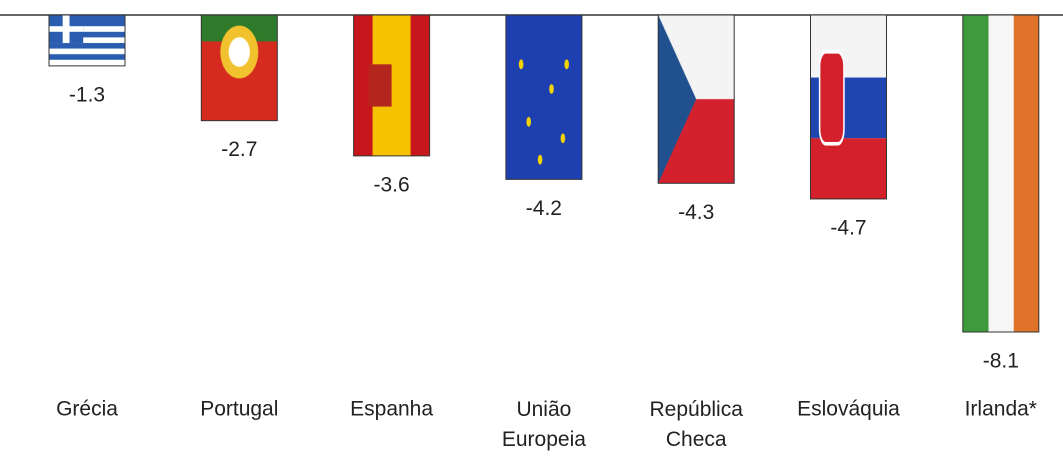 The image size is (1063, 459). I want to click on x-tick-label: União Europeia, so click(544, 424).